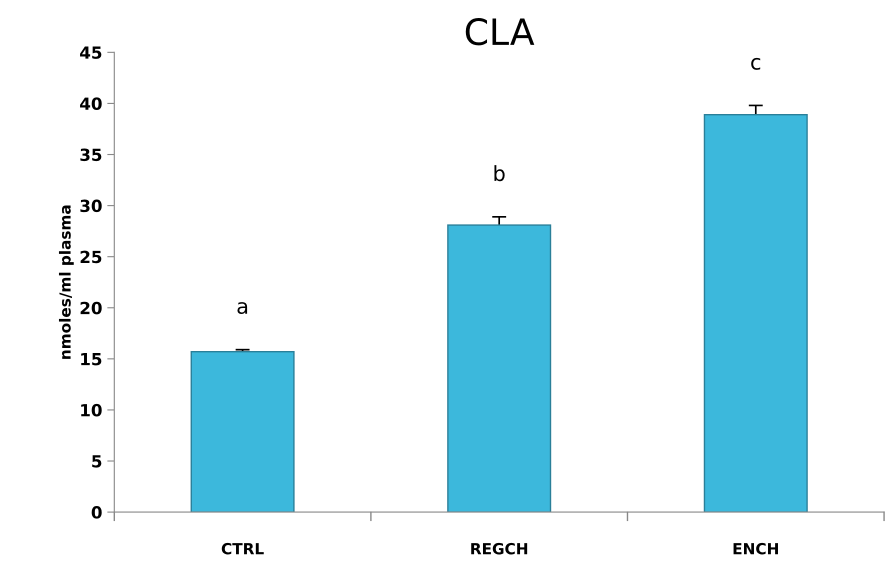 The image size is (893, 569). What do you see at coordinates (91, 308) in the screenshot?
I see `y-tick-label: 20` at bounding box center [91, 308].